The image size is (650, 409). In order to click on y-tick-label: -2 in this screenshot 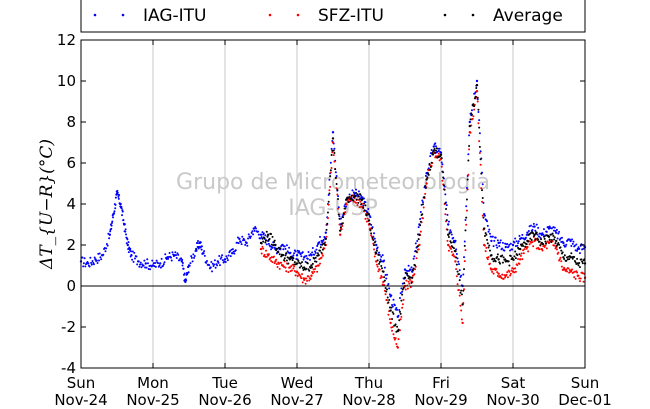, I will do `click(68, 327)`.